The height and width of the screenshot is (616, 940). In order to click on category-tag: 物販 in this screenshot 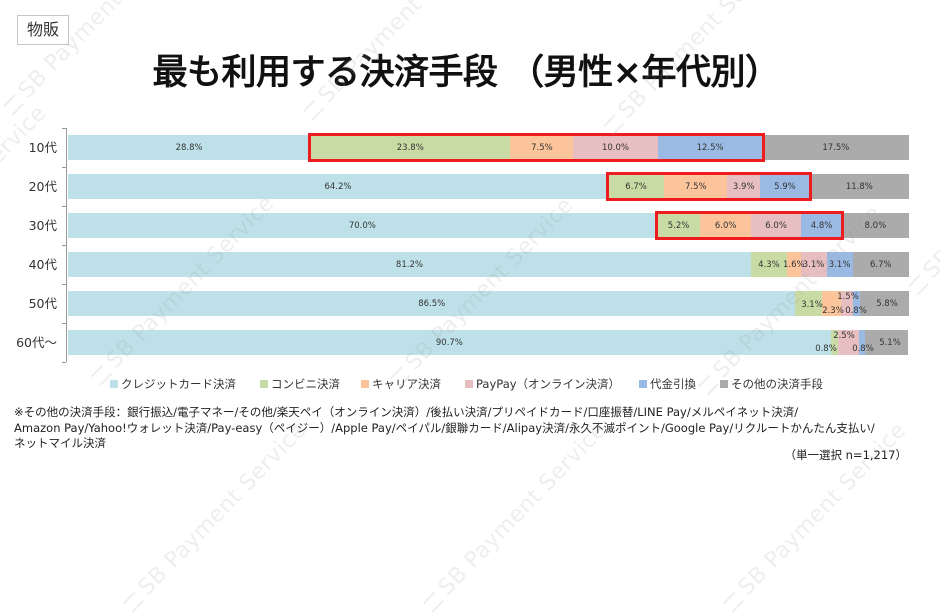, I will do `click(43, 30)`.